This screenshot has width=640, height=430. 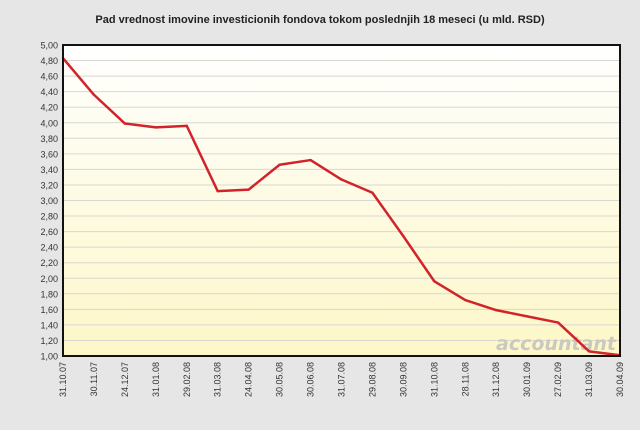 What do you see at coordinates (49, 170) in the screenshot?
I see `y-tick-label: 3,40` at bounding box center [49, 170].